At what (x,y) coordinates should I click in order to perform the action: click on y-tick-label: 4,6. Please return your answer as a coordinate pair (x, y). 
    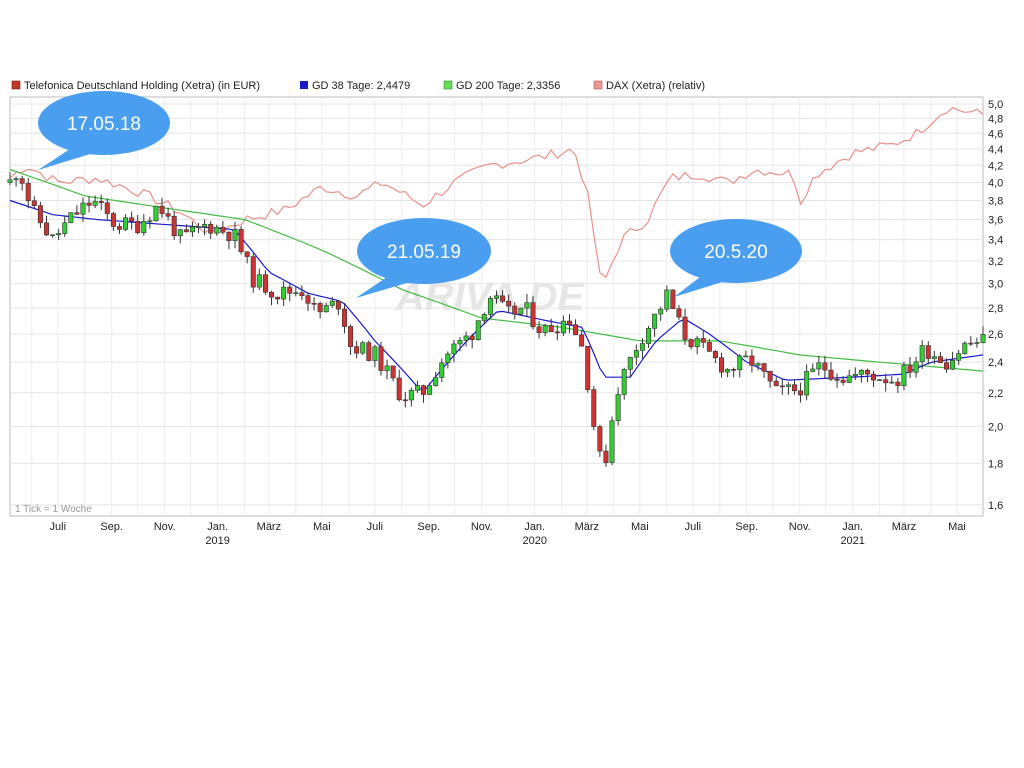
    Looking at the image, I should click on (995, 134).